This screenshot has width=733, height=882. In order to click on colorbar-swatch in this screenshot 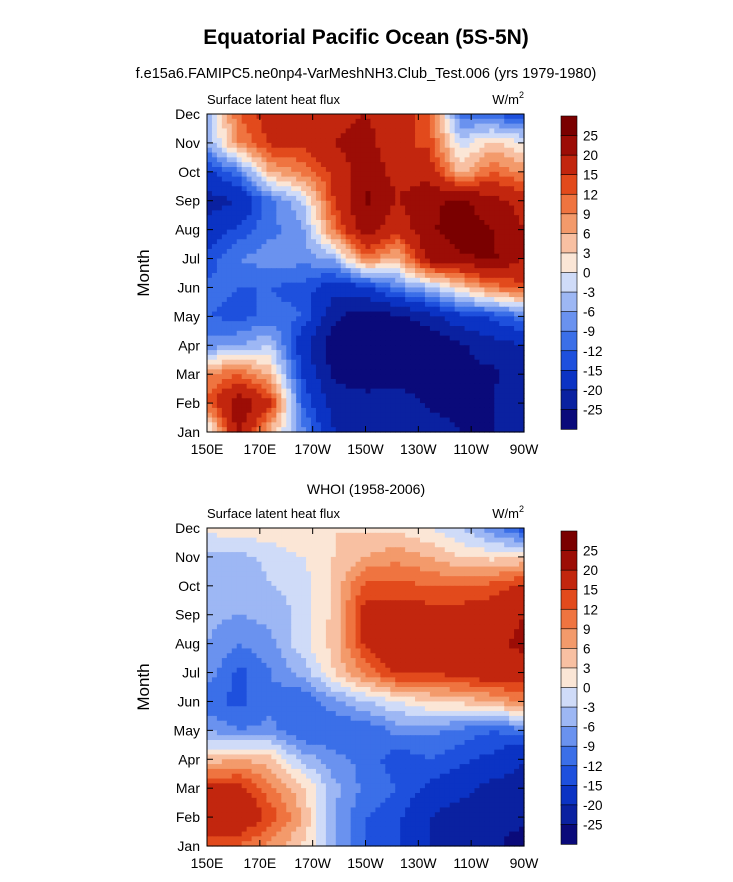, I will do `click(569, 204)`.